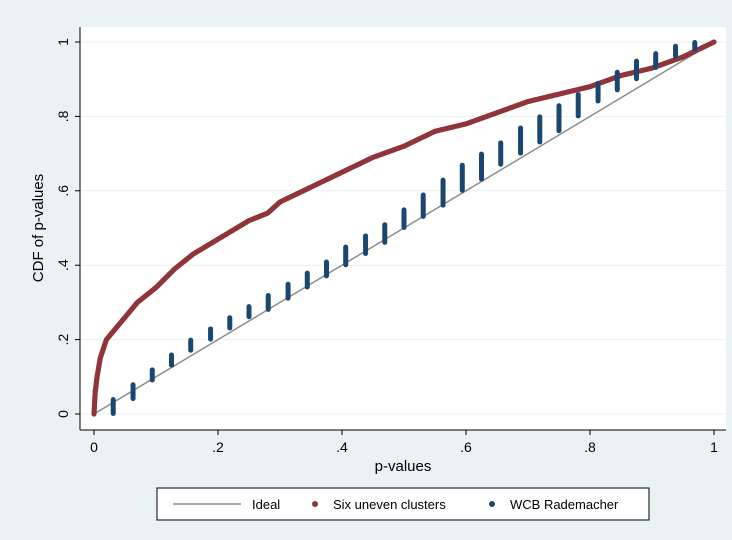  Describe the element at coordinates (466, 447) in the screenshot. I see `x-tick-label: .6` at that location.